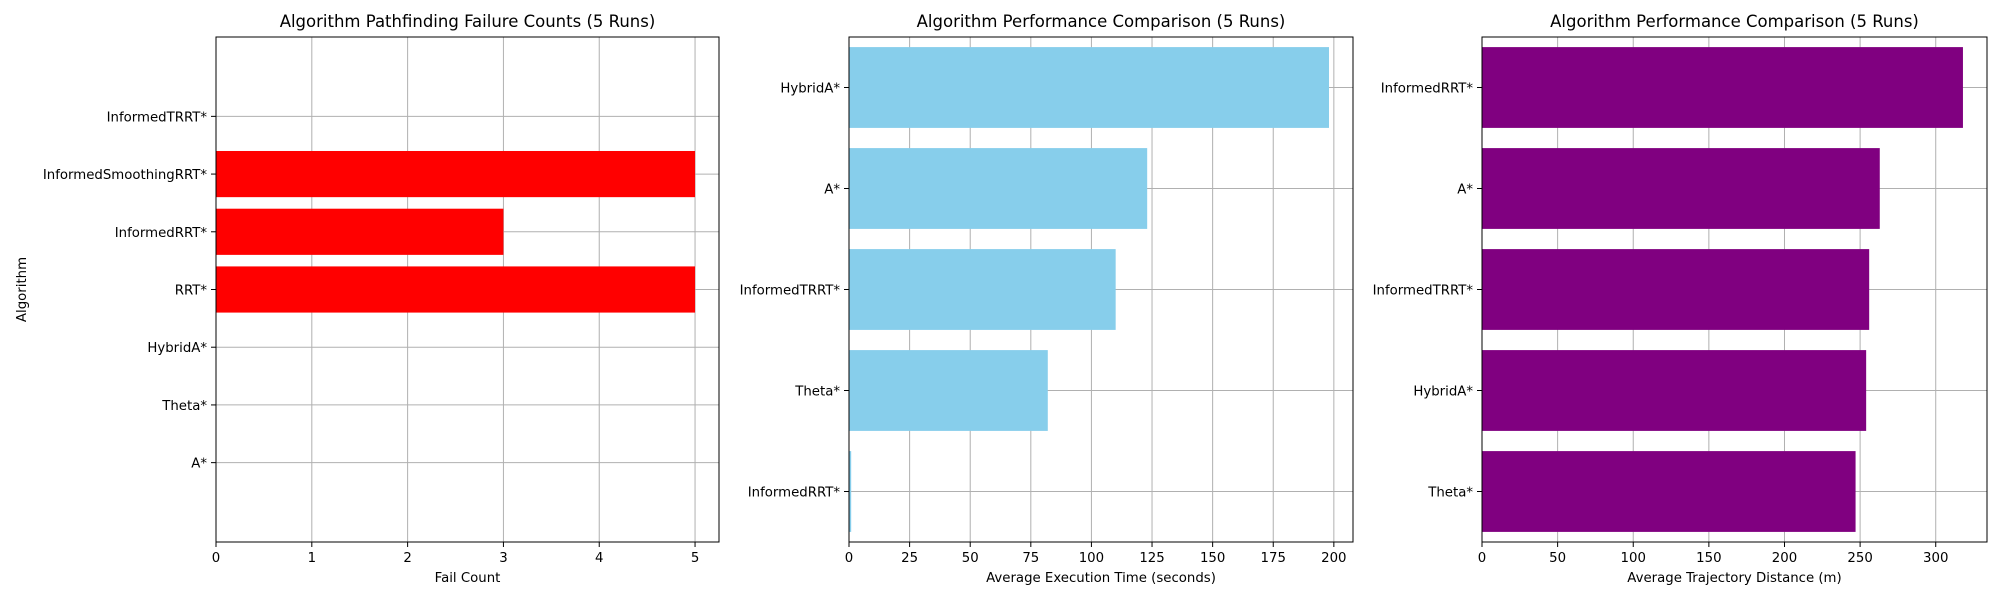 The width and height of the screenshot is (2000, 605). Describe the element at coordinates (1935, 558) in the screenshot. I see `x-tick-label: 300` at that location.